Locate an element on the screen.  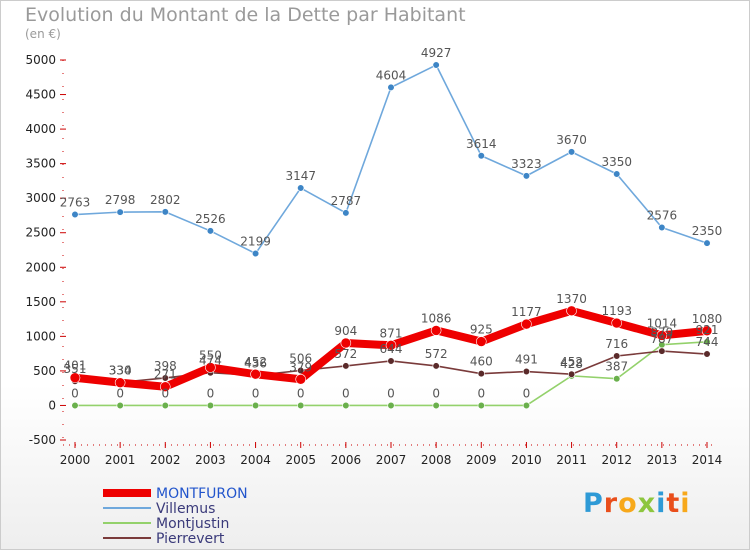
data-label-montfuron: 925 is located at coordinates (481, 330).